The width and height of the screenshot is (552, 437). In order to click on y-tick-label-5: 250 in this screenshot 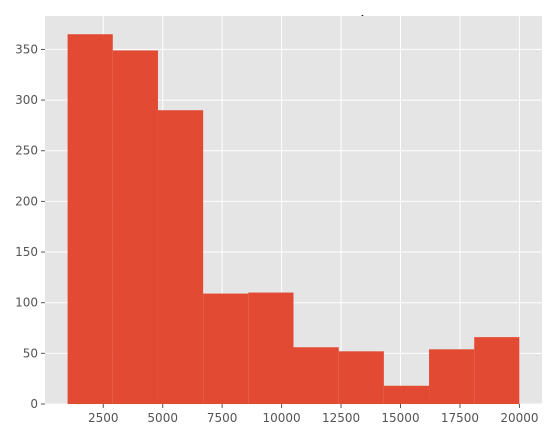, I will do `click(26, 151)`.